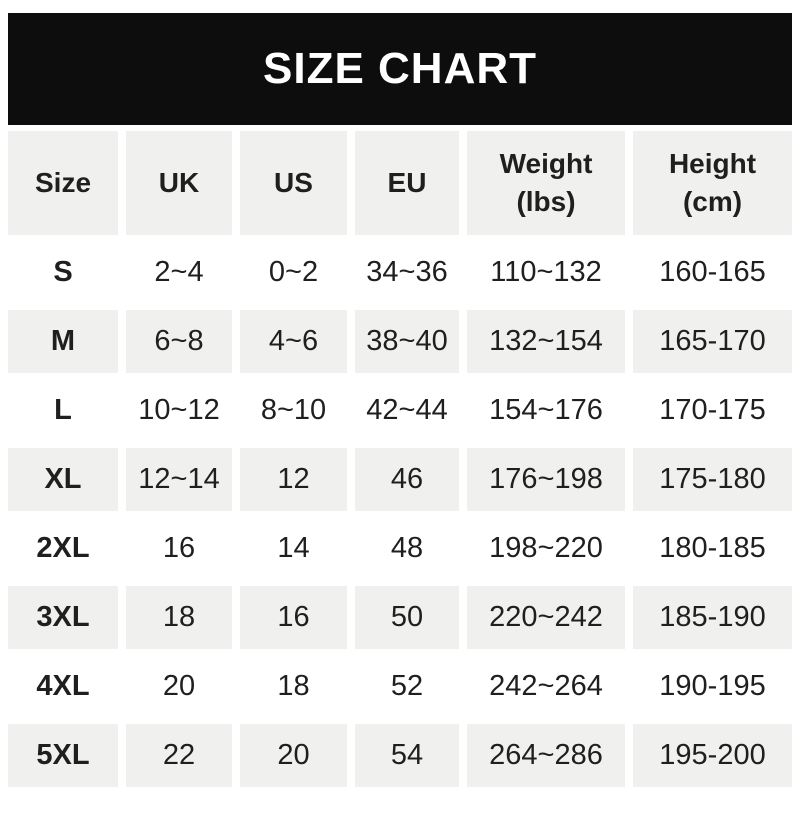 This screenshot has width=800, height=813. What do you see at coordinates (293, 410) in the screenshot?
I see `value-cell: 8~10` at bounding box center [293, 410].